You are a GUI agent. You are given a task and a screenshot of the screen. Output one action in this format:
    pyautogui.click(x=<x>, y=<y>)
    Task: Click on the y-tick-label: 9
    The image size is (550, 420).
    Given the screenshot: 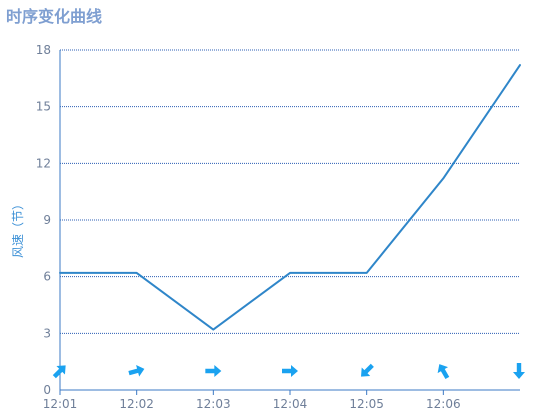 What is the action you would take?
    pyautogui.click(x=47, y=220)
    